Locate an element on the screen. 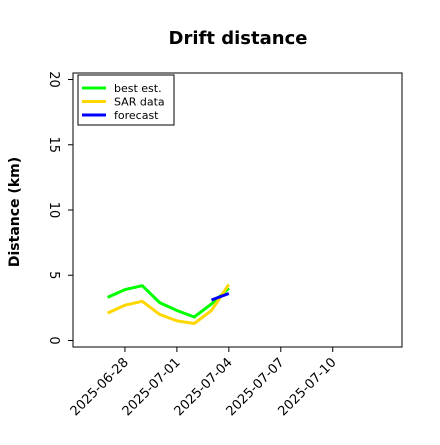 Image resolution: width=440 pixels, height=445 pixels. legend-label: SAR data is located at coordinates (139, 102).